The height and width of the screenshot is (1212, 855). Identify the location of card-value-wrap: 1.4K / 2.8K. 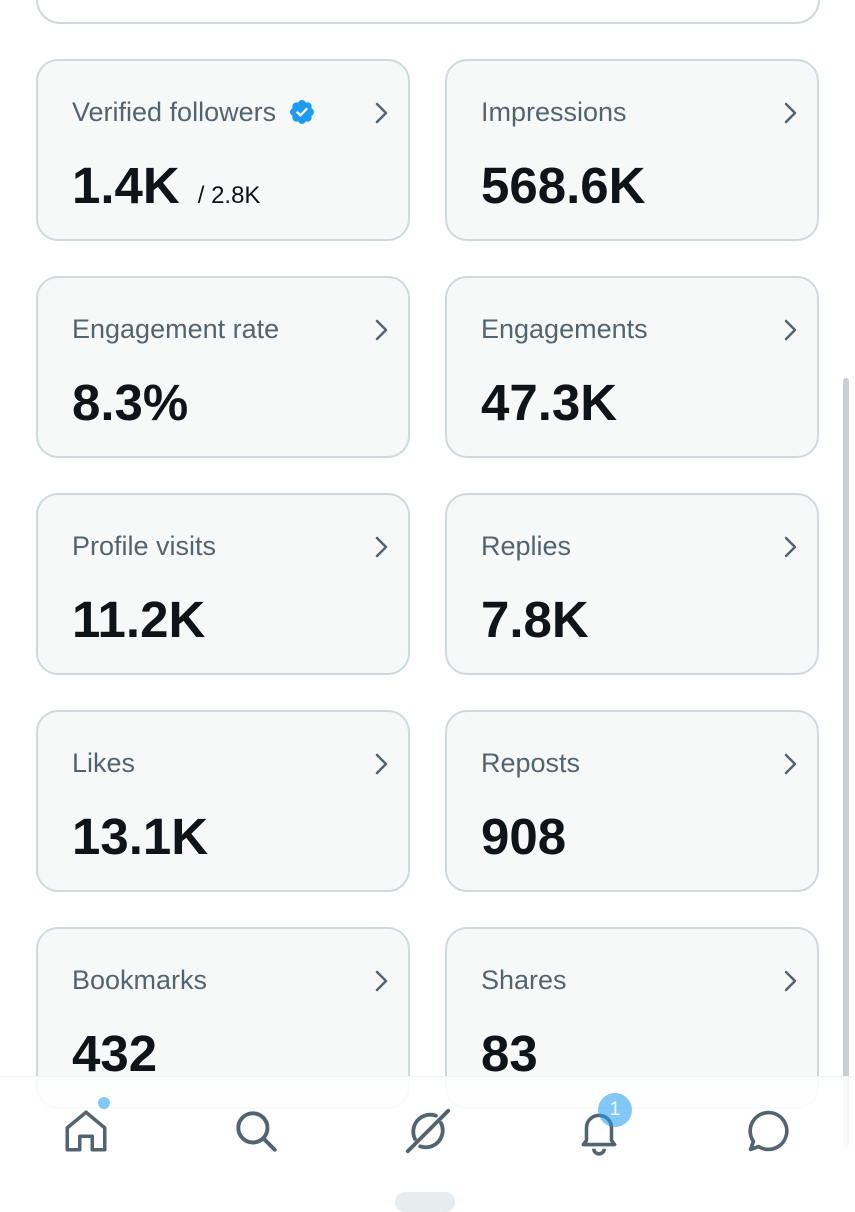
(166, 191).